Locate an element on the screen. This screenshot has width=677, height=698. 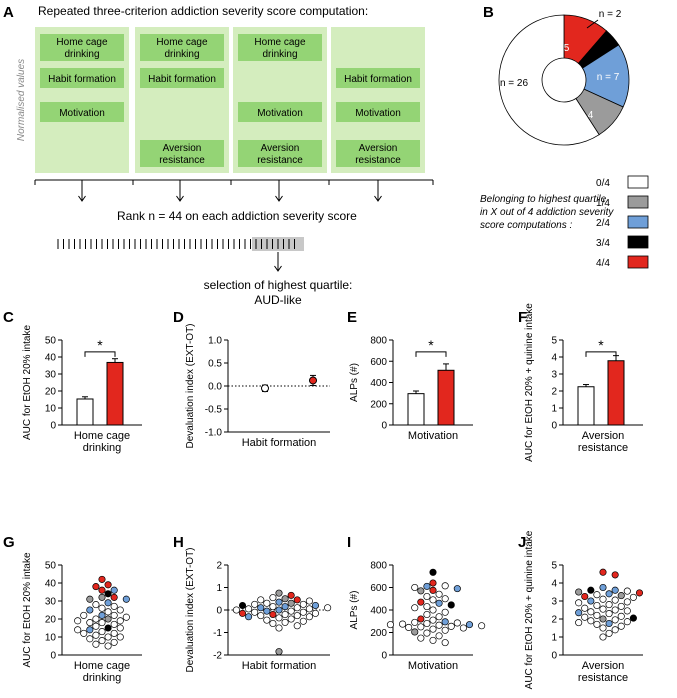
panel-label-e: E is located at coordinates (352, 317).